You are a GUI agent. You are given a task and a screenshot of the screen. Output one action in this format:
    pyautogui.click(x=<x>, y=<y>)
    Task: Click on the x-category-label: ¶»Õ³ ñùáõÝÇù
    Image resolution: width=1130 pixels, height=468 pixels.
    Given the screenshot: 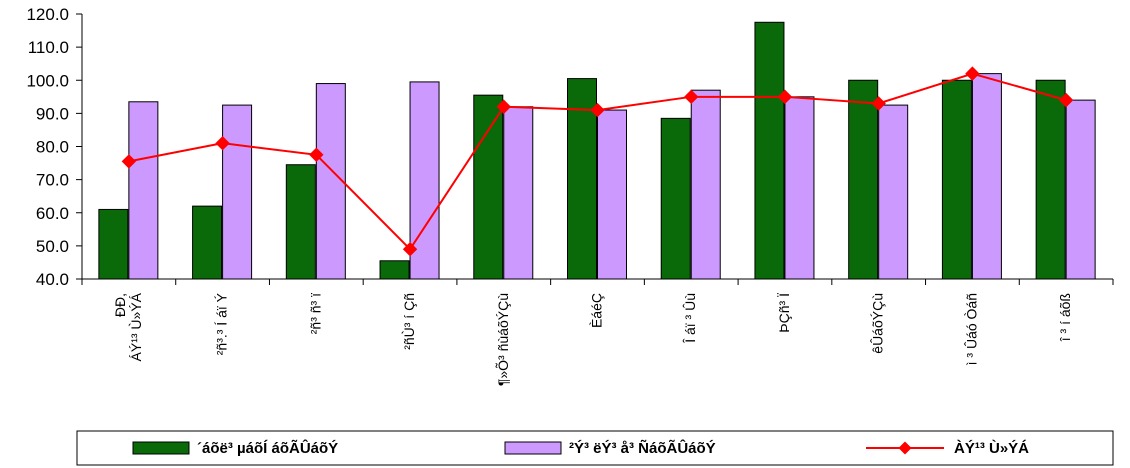 What is the action you would take?
    pyautogui.click(x=503, y=339)
    